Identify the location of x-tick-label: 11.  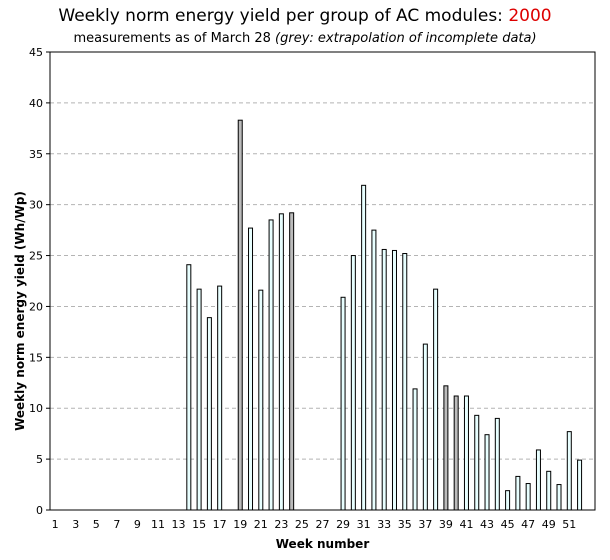
(158, 524).